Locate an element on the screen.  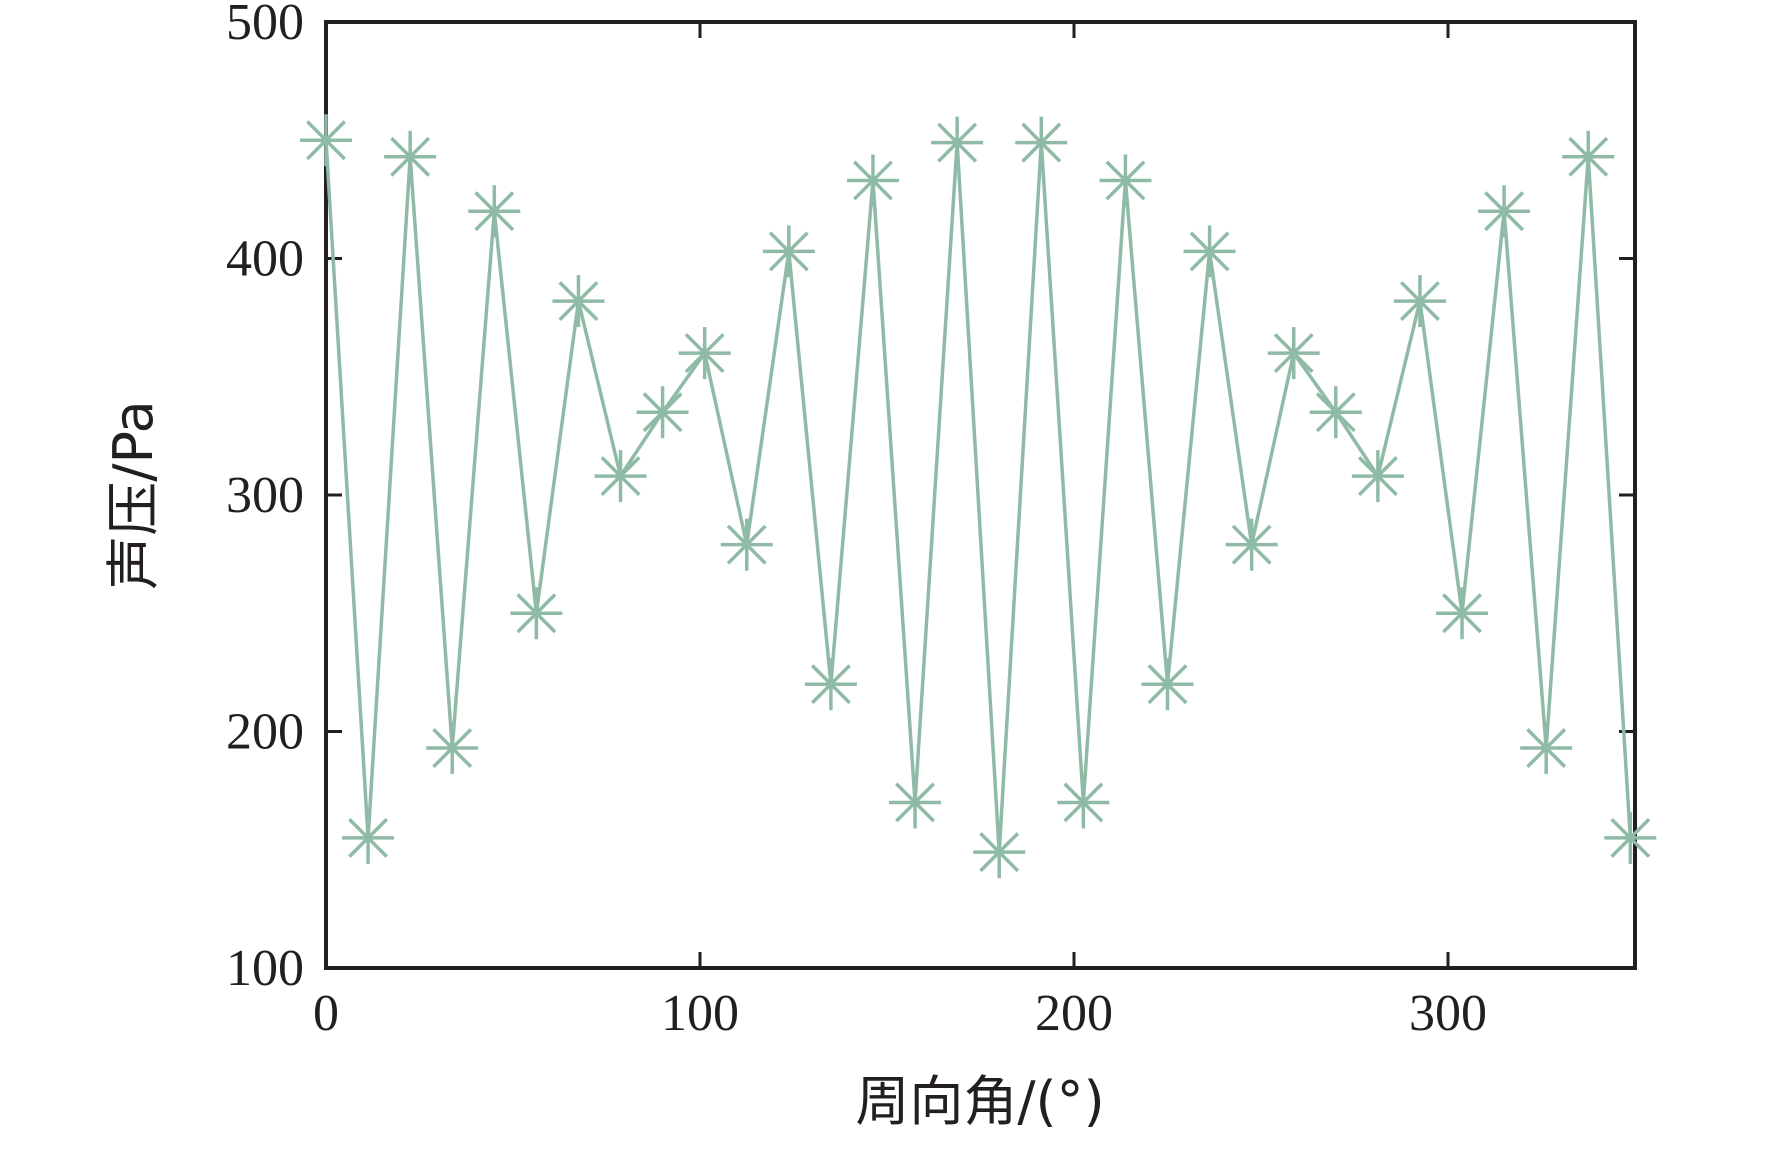
y-tick-label: 200 is located at coordinates (265, 732).